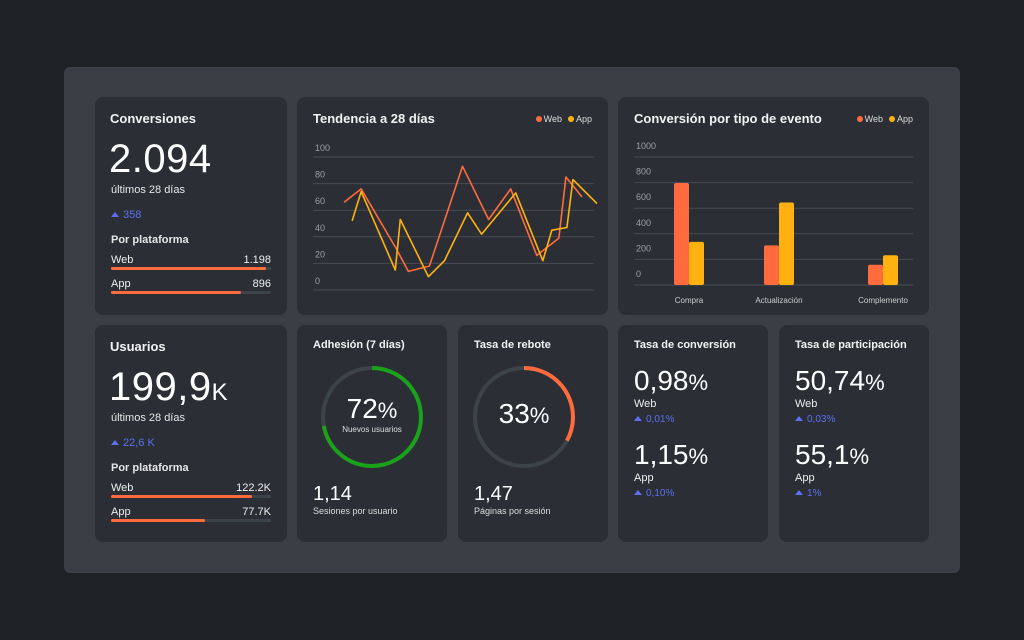 The height and width of the screenshot is (640, 1024). I want to click on card-title: Tasa de conversión, so click(685, 345).